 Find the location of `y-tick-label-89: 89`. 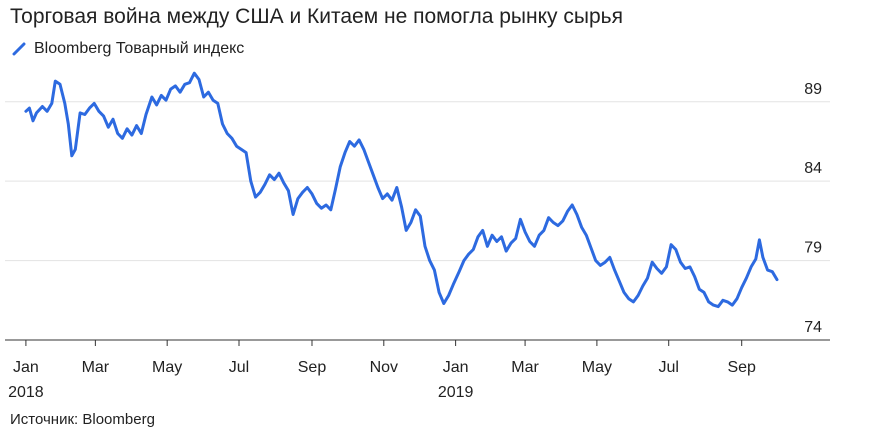

y-tick-label-89: 89 is located at coordinates (813, 89).